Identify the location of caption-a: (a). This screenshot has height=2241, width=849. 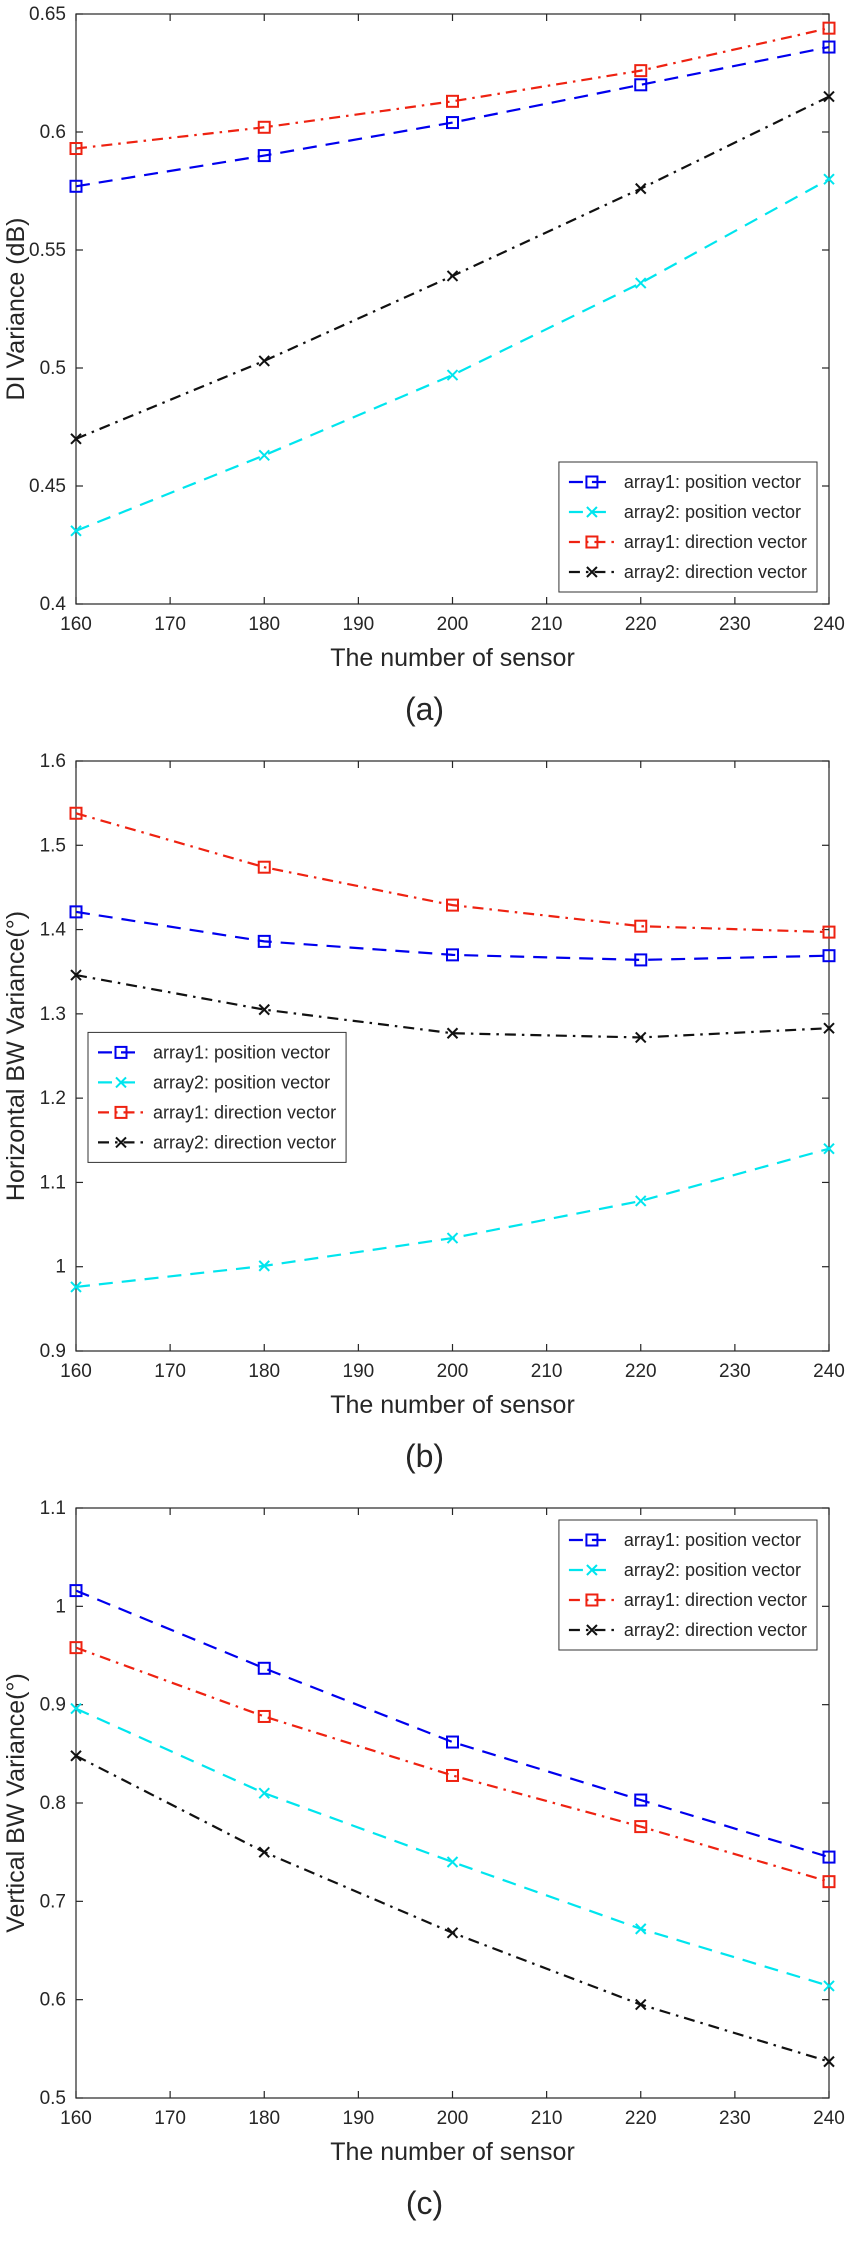
(424, 709).